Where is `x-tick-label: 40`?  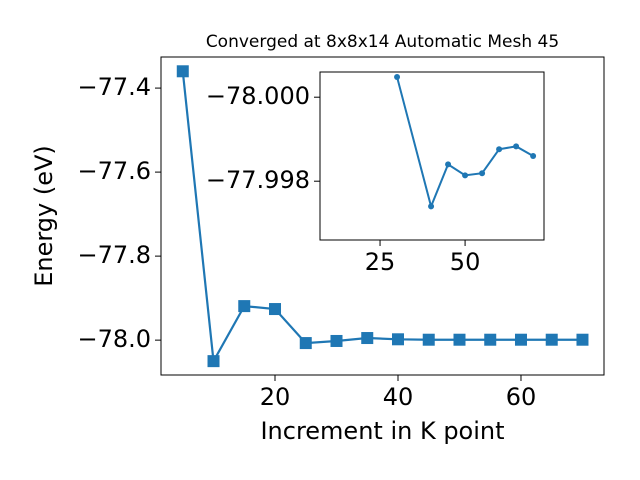 x-tick-label: 40 is located at coordinates (398, 397).